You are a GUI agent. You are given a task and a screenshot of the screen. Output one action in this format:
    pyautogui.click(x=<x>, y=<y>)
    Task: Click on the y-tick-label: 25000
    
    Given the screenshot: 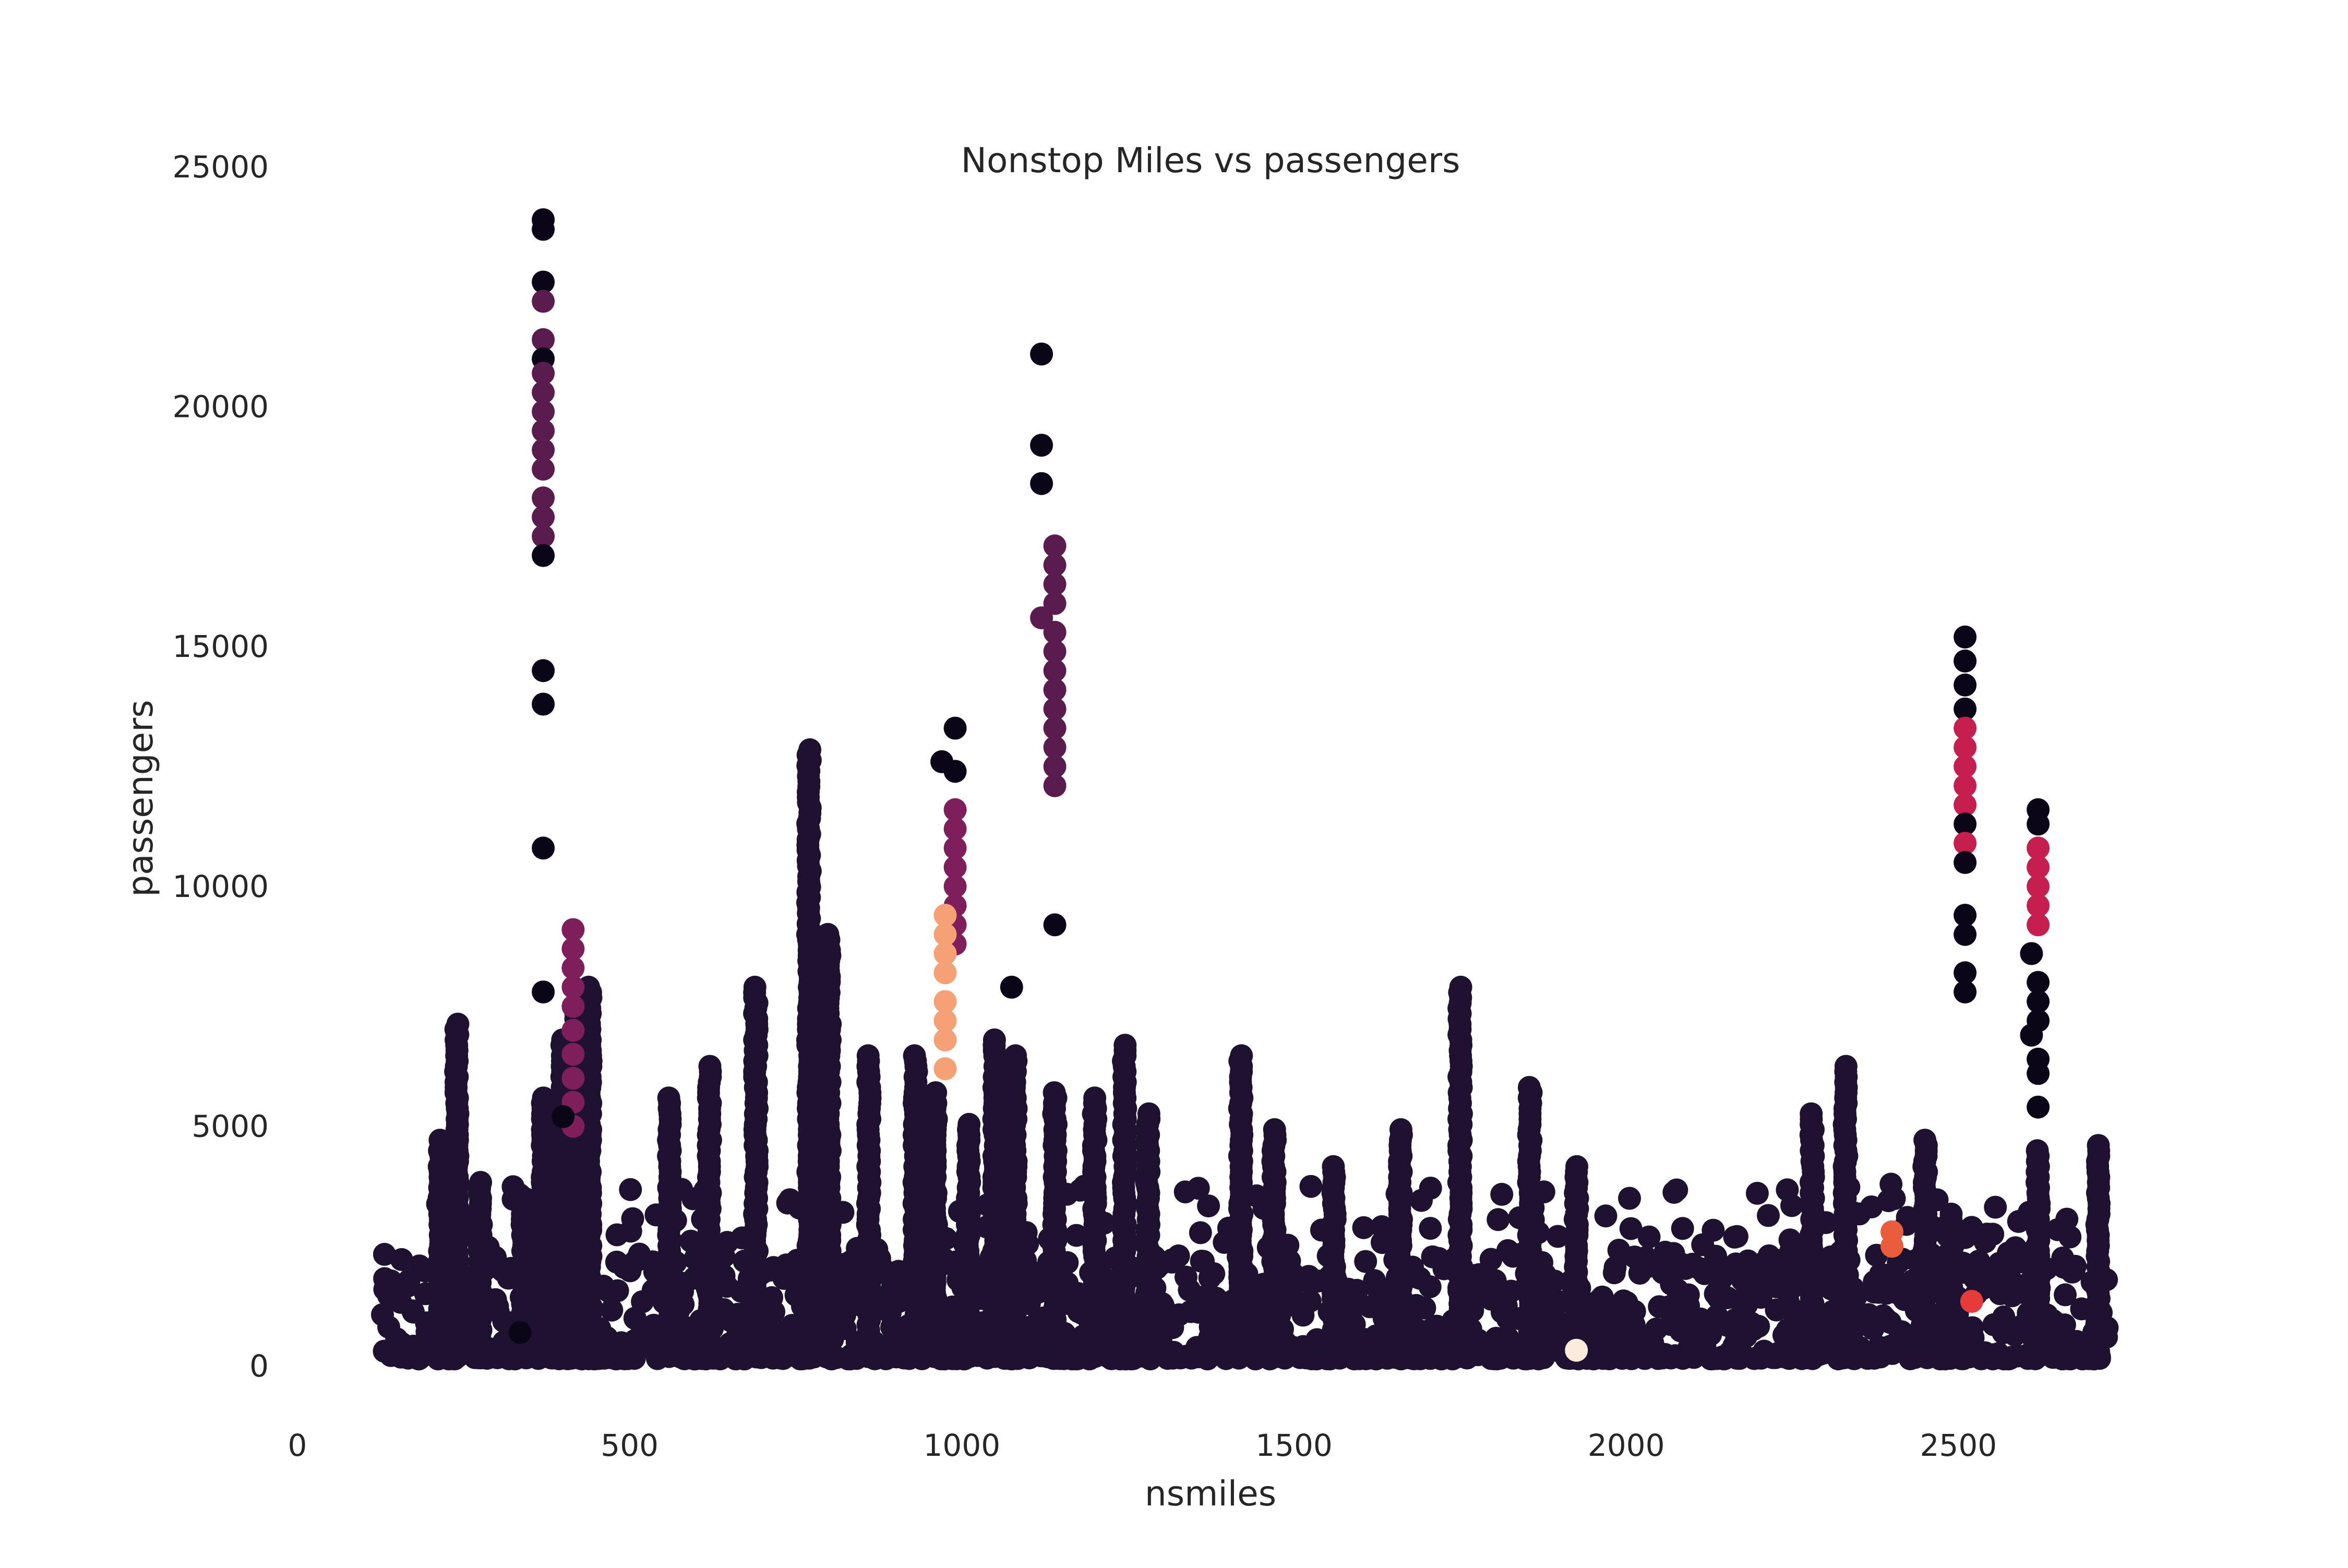 What is the action you would take?
    pyautogui.click(x=220, y=167)
    